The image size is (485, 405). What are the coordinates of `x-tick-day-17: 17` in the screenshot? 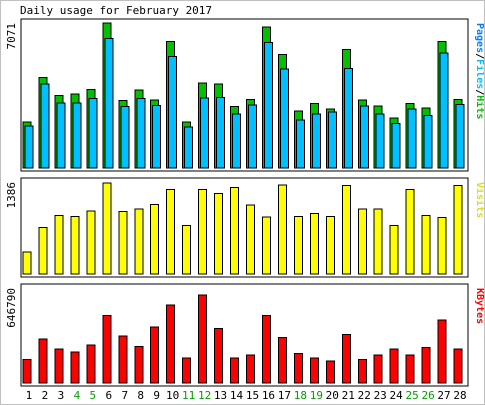 It's located at (284, 395).